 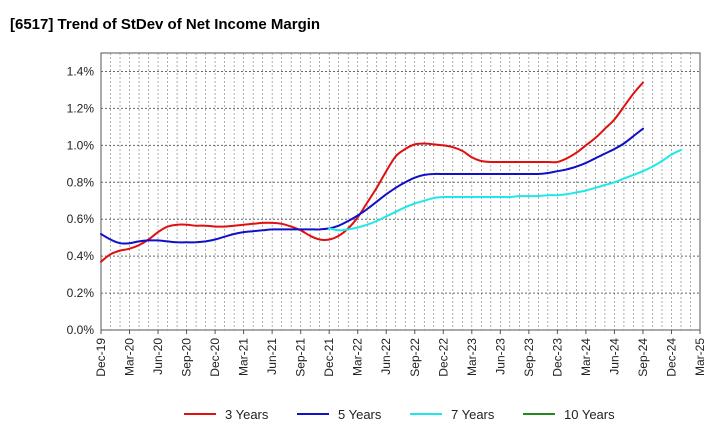 I want to click on x-tick-label: Mar-22, so click(x=358, y=357).